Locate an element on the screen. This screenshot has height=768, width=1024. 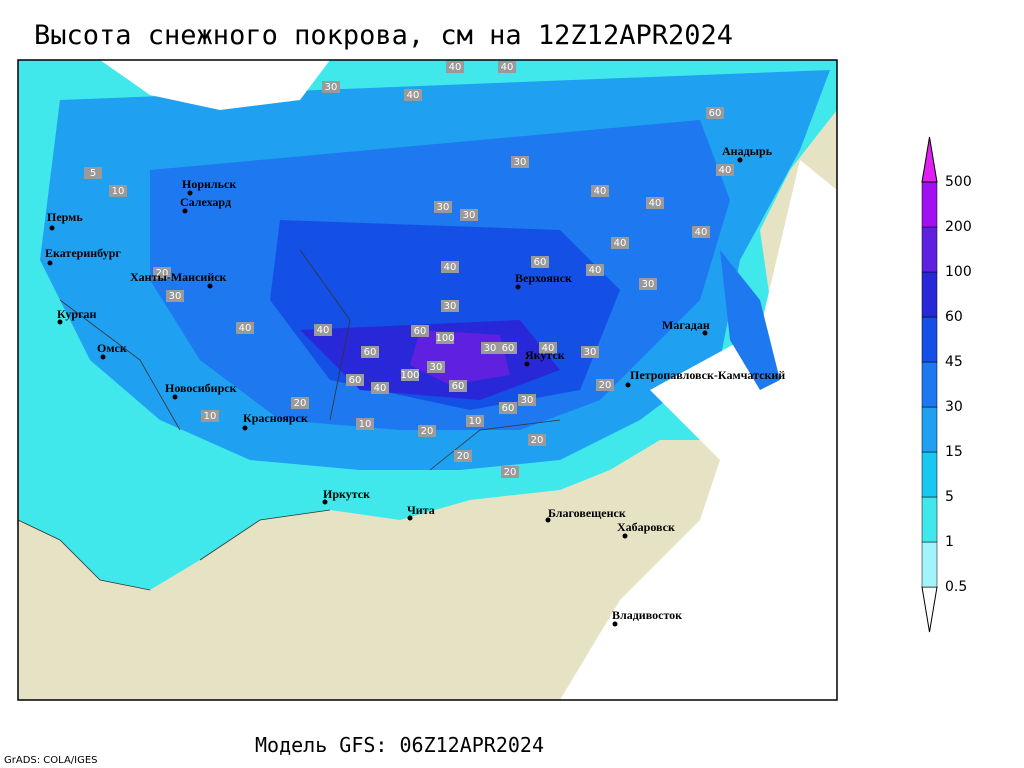
city-label: Верхоянск is located at coordinates (543, 278).